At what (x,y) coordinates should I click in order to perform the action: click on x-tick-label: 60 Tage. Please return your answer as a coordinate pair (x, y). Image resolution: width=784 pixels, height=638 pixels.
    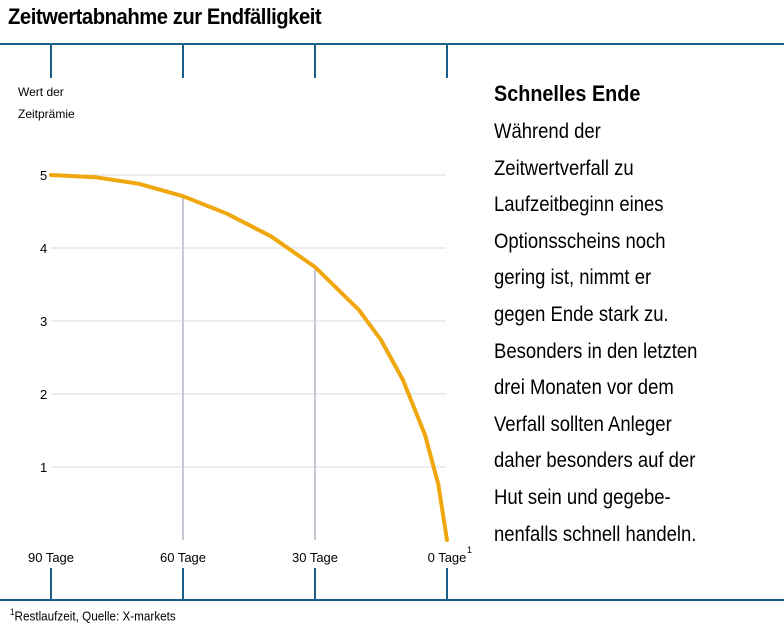
    Looking at the image, I should click on (183, 557).